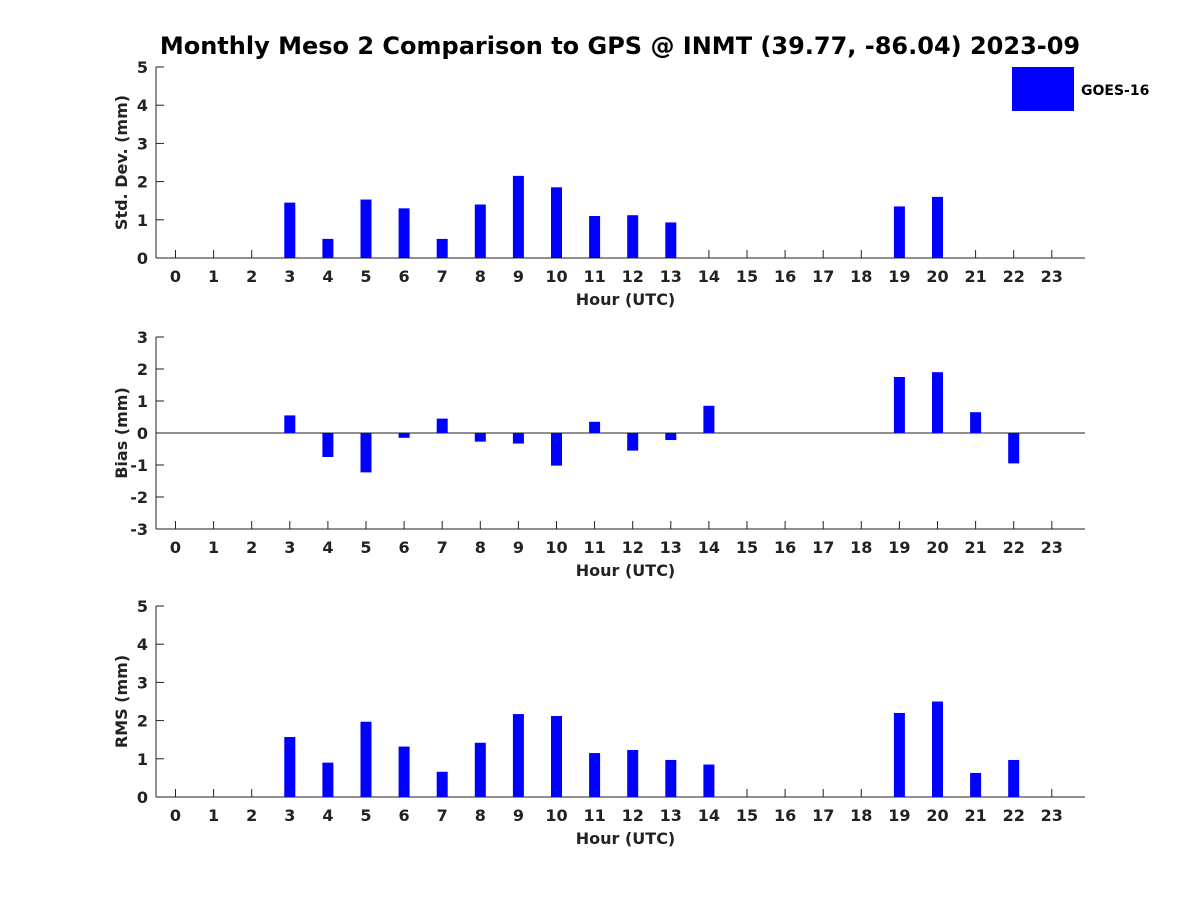 This screenshot has height=904, width=1200. What do you see at coordinates (121, 162) in the screenshot?
I see `y-axis-label: Std. Dev. (mm)` at bounding box center [121, 162].